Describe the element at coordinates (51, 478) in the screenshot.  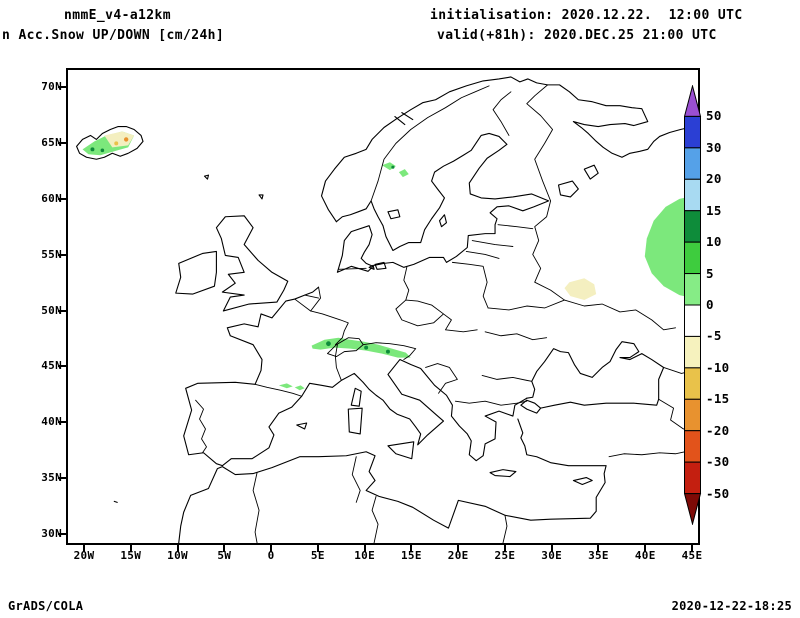
I see `lat-tick-label: 35N` at that location.